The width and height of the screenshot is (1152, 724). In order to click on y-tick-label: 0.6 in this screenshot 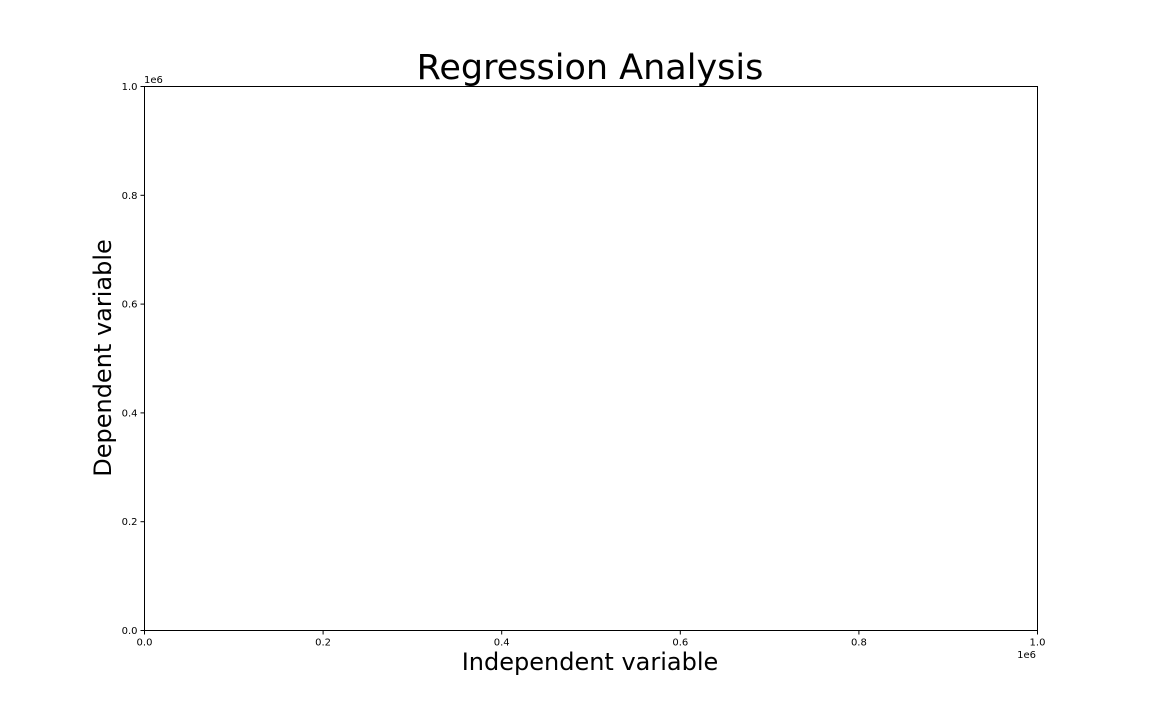, I will do `click(130, 305)`.